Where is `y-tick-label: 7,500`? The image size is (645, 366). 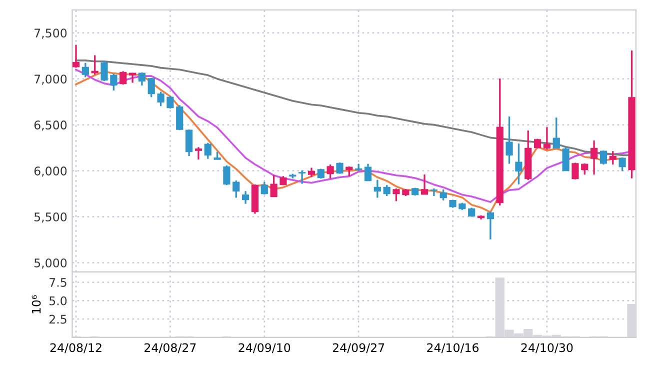
y-tick-label: 7,500 is located at coordinates (50, 33).